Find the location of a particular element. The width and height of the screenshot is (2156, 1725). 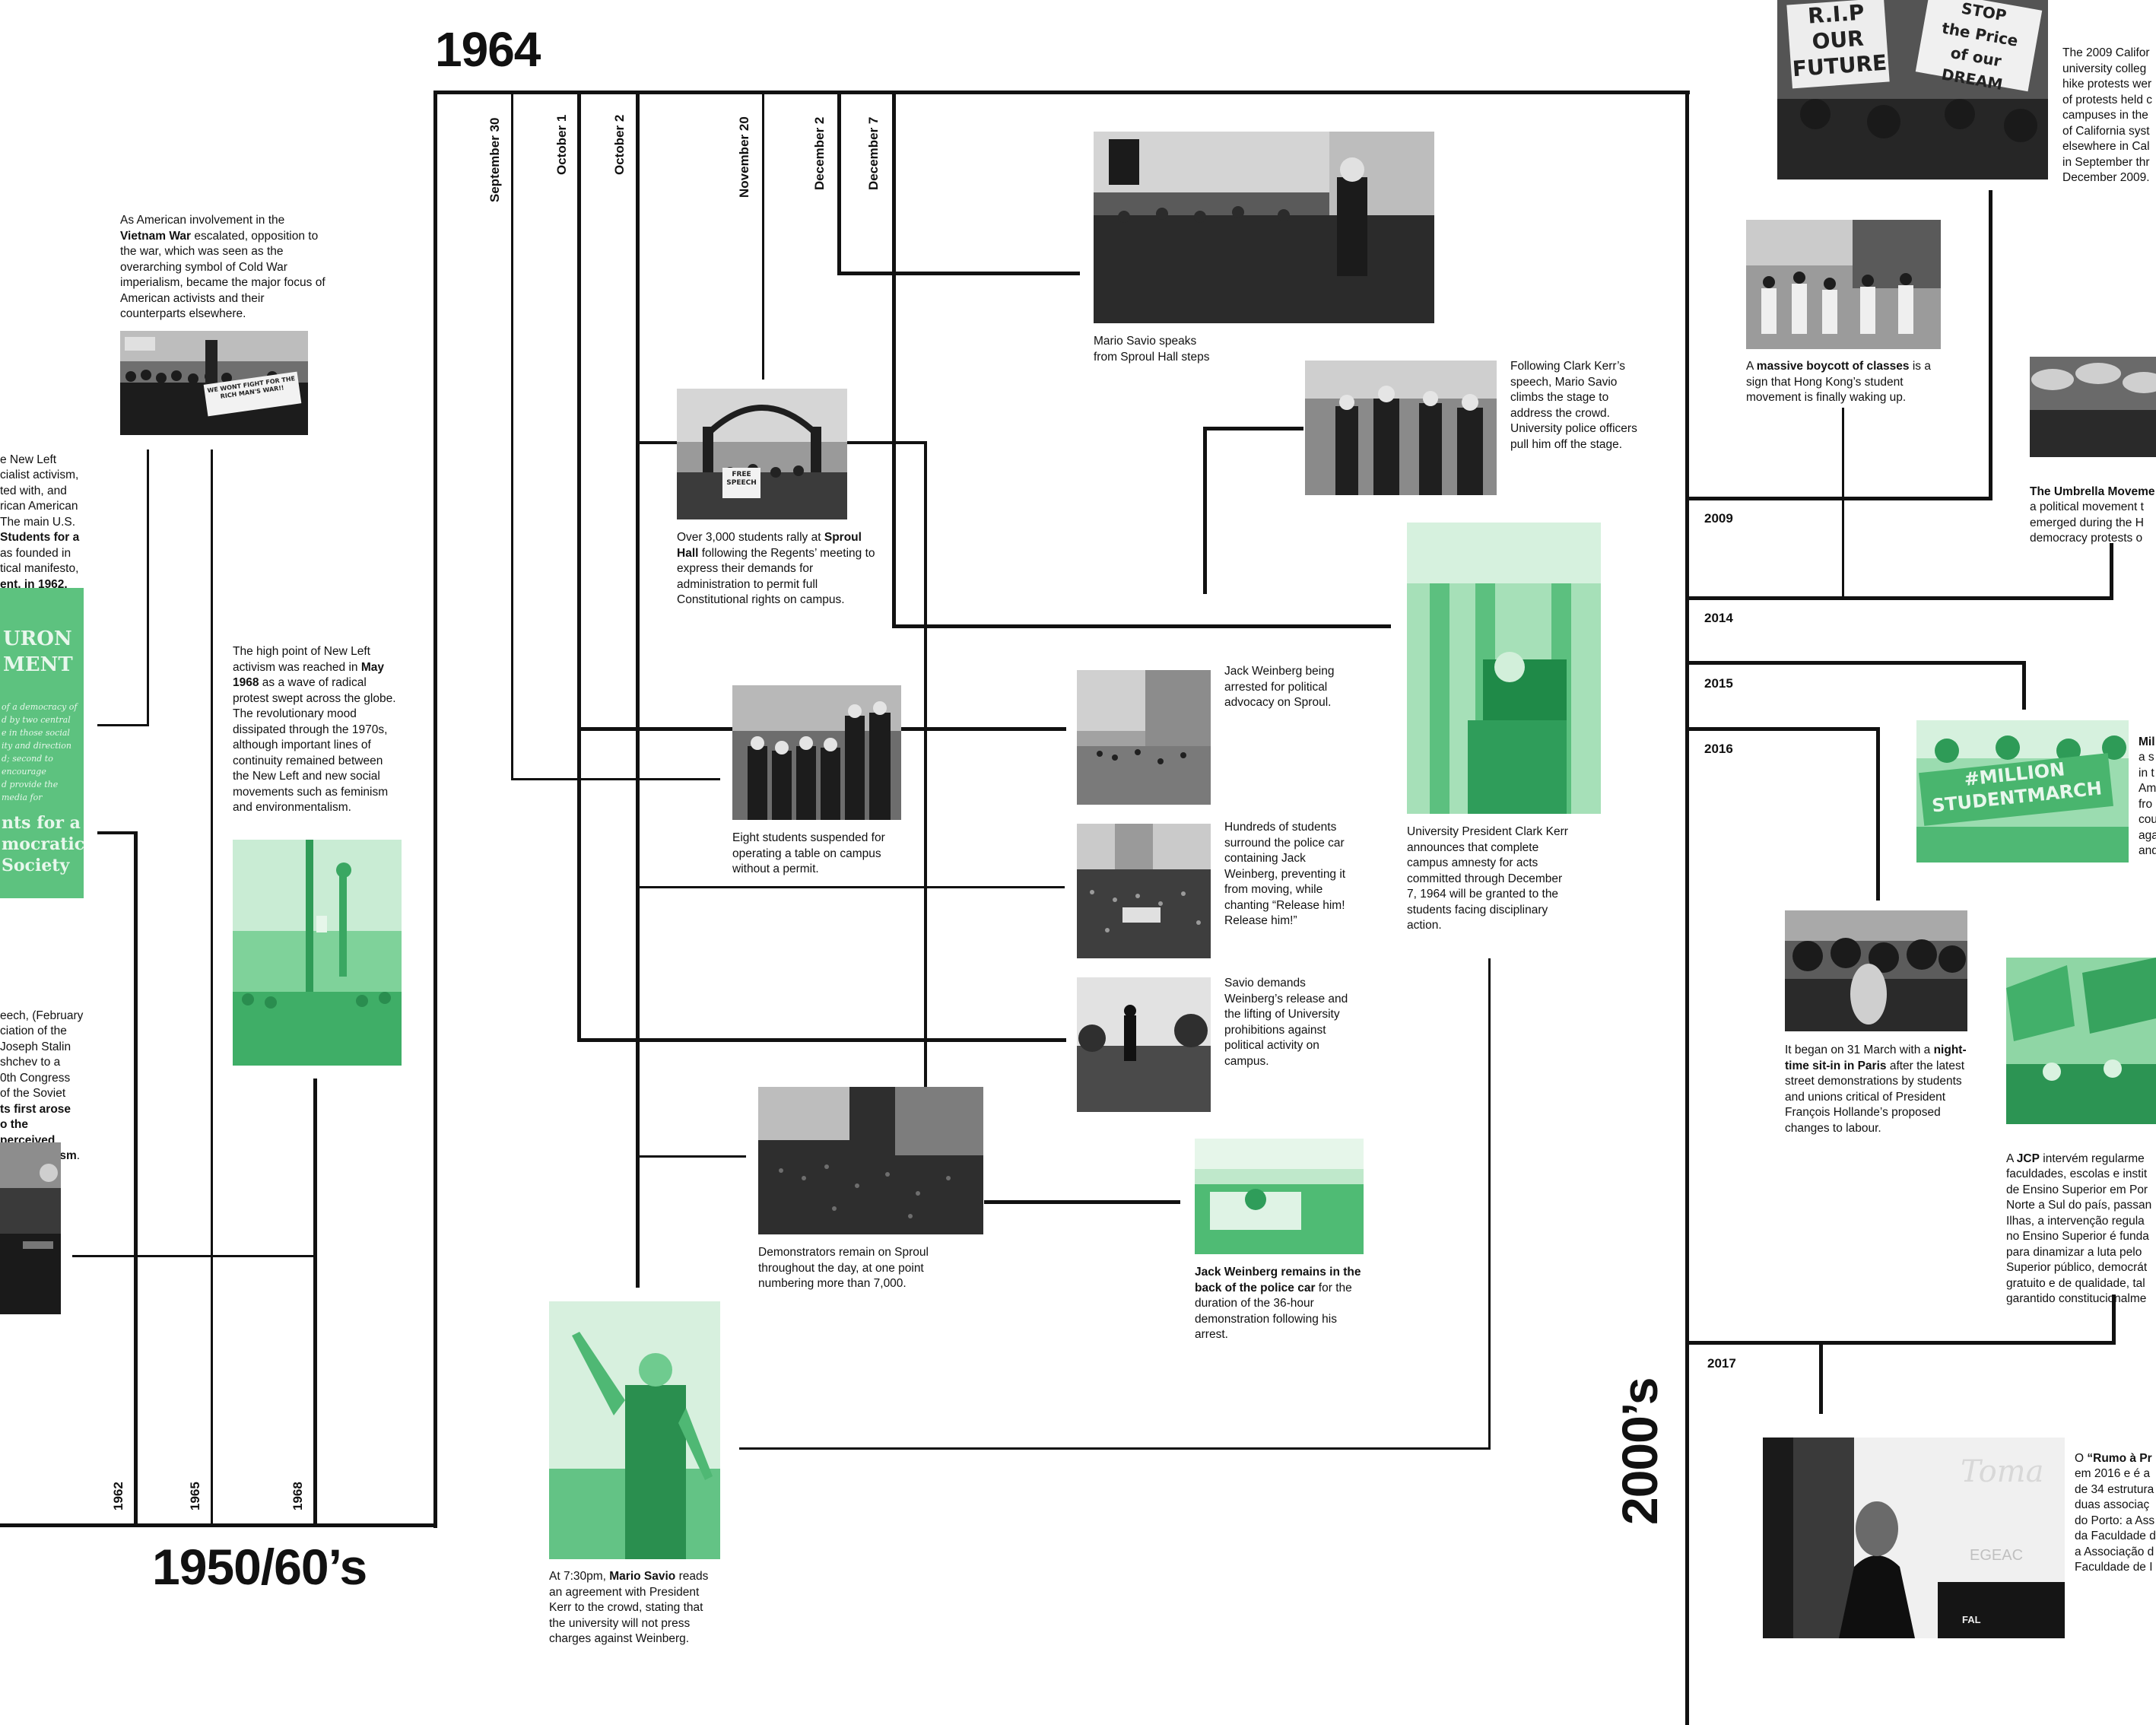

frame-2000s-spine is located at coordinates (1687, 908).